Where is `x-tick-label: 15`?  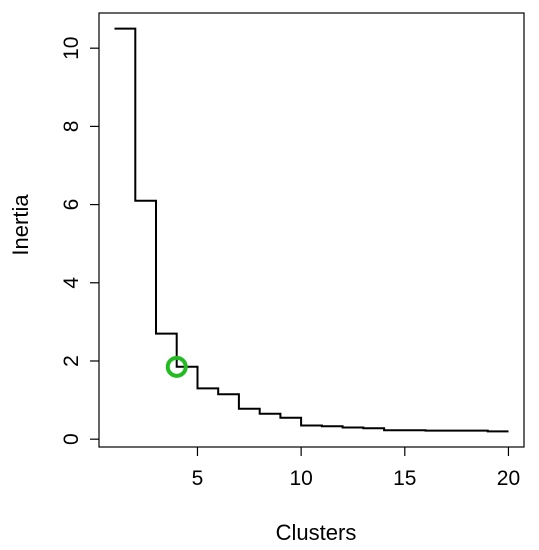
x-tick-label: 15 is located at coordinates (404, 478).